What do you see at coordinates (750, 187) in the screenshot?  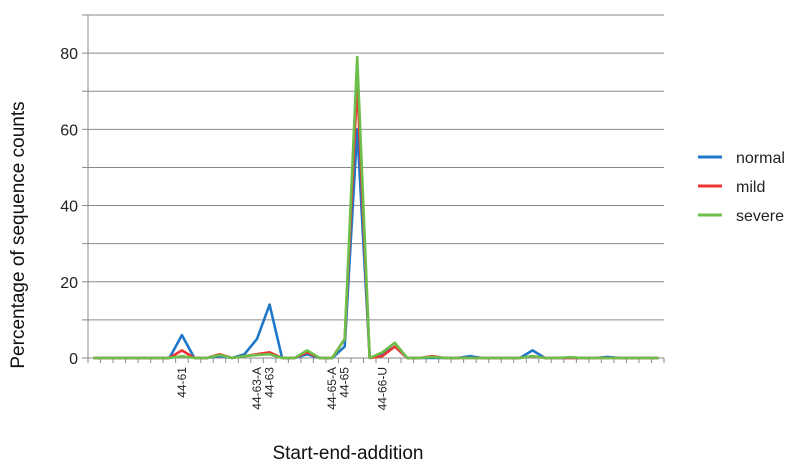 I see `legend-label-mild: mild` at bounding box center [750, 187].